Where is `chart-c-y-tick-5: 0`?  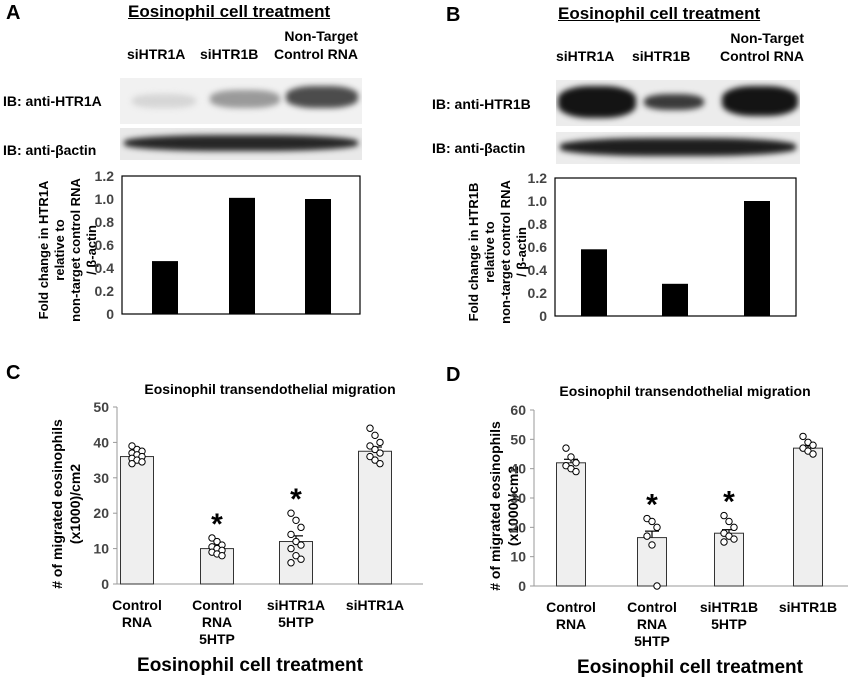 chart-c-y-tick-5: 0 is located at coordinates (105, 584).